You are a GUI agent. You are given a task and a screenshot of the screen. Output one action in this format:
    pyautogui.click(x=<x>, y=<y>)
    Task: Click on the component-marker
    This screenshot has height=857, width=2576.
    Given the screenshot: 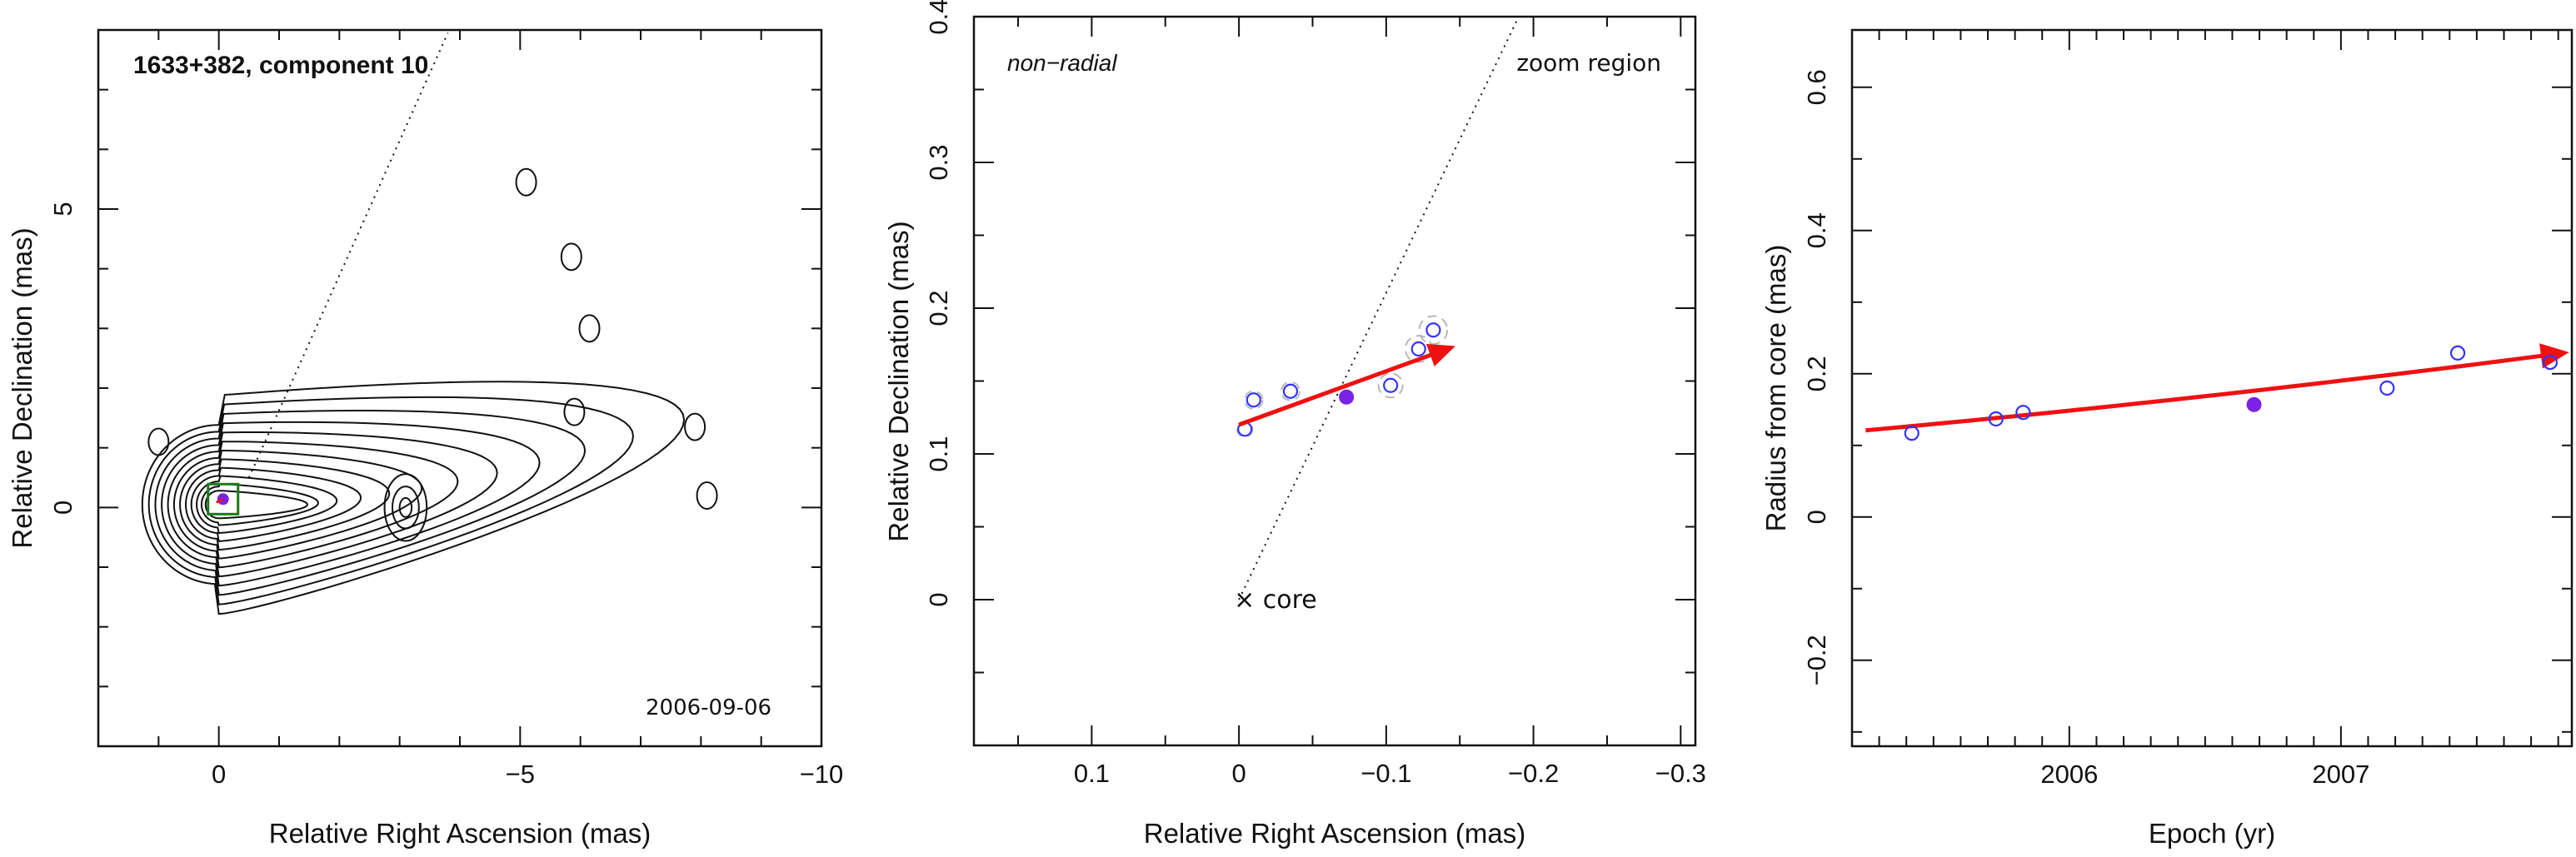 What is the action you would take?
    pyautogui.click(x=223, y=499)
    